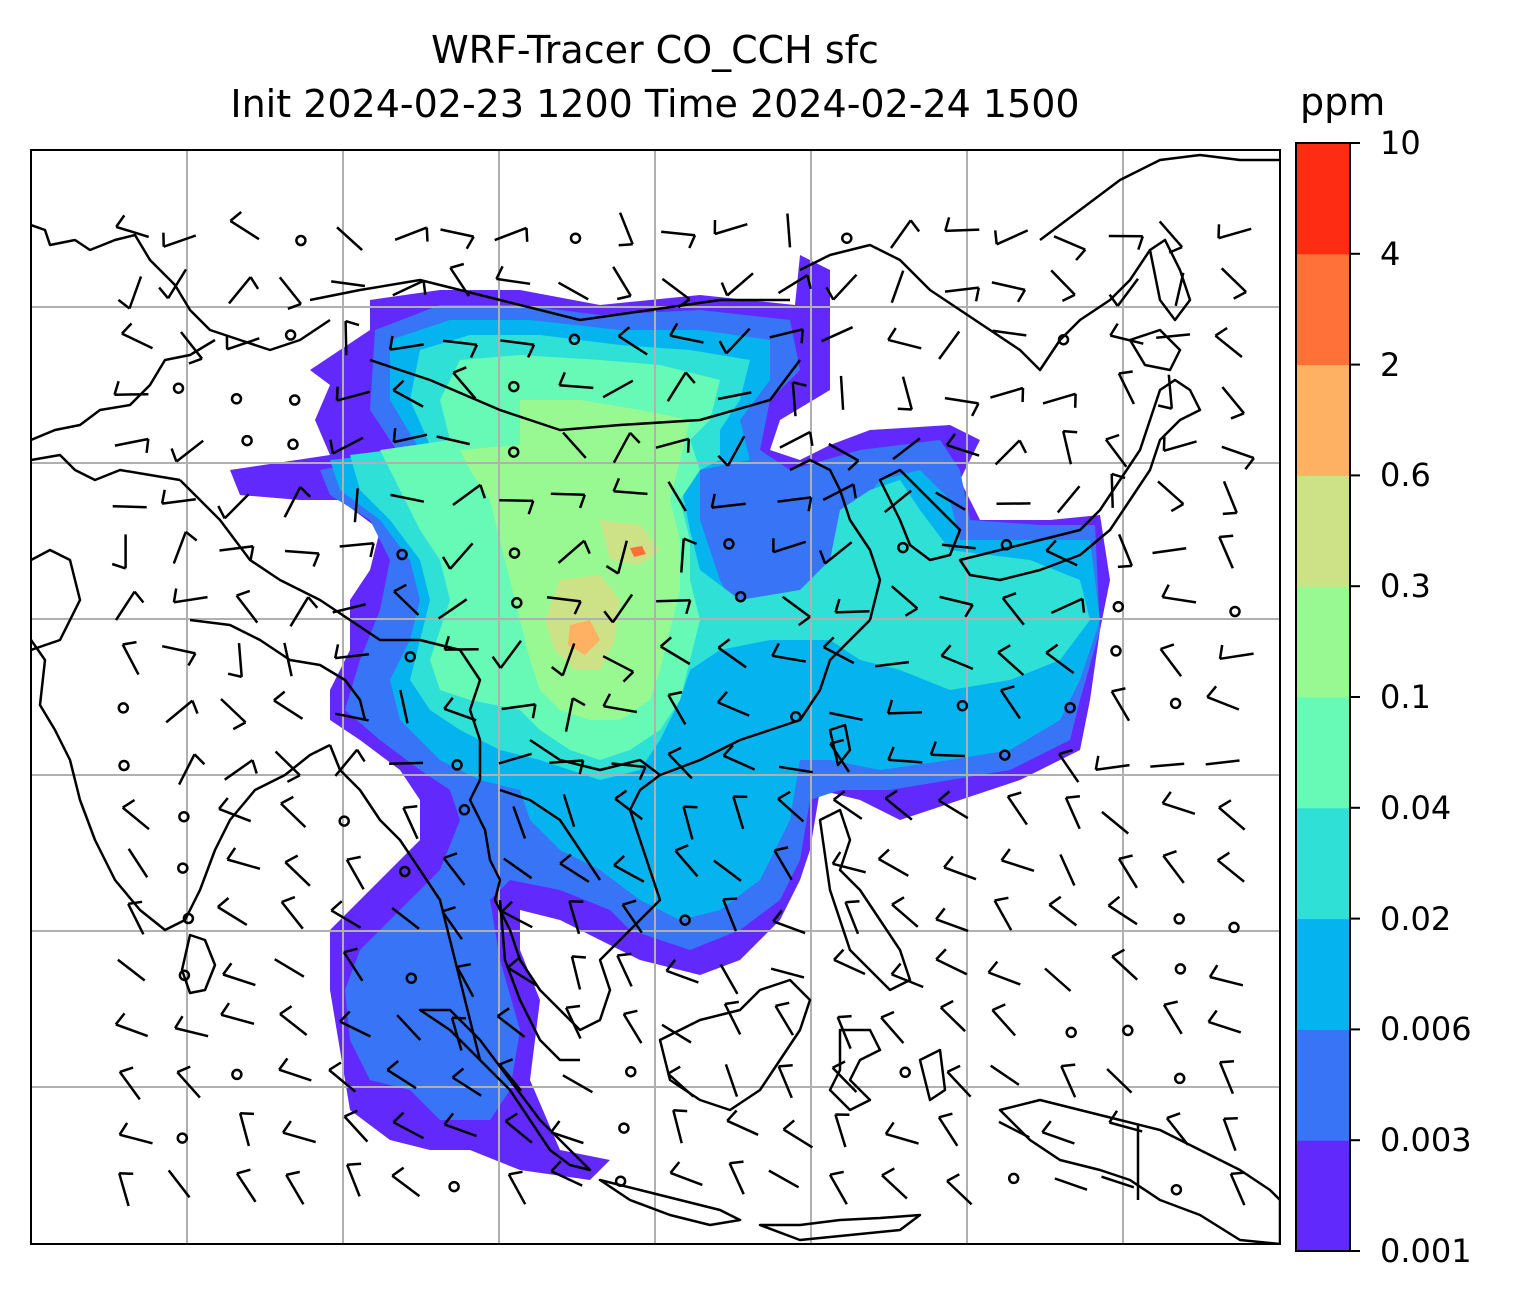  What do you see at coordinates (1405, 586) in the screenshot?
I see `colorbar-tick-label-6: 0.3` at bounding box center [1405, 586].